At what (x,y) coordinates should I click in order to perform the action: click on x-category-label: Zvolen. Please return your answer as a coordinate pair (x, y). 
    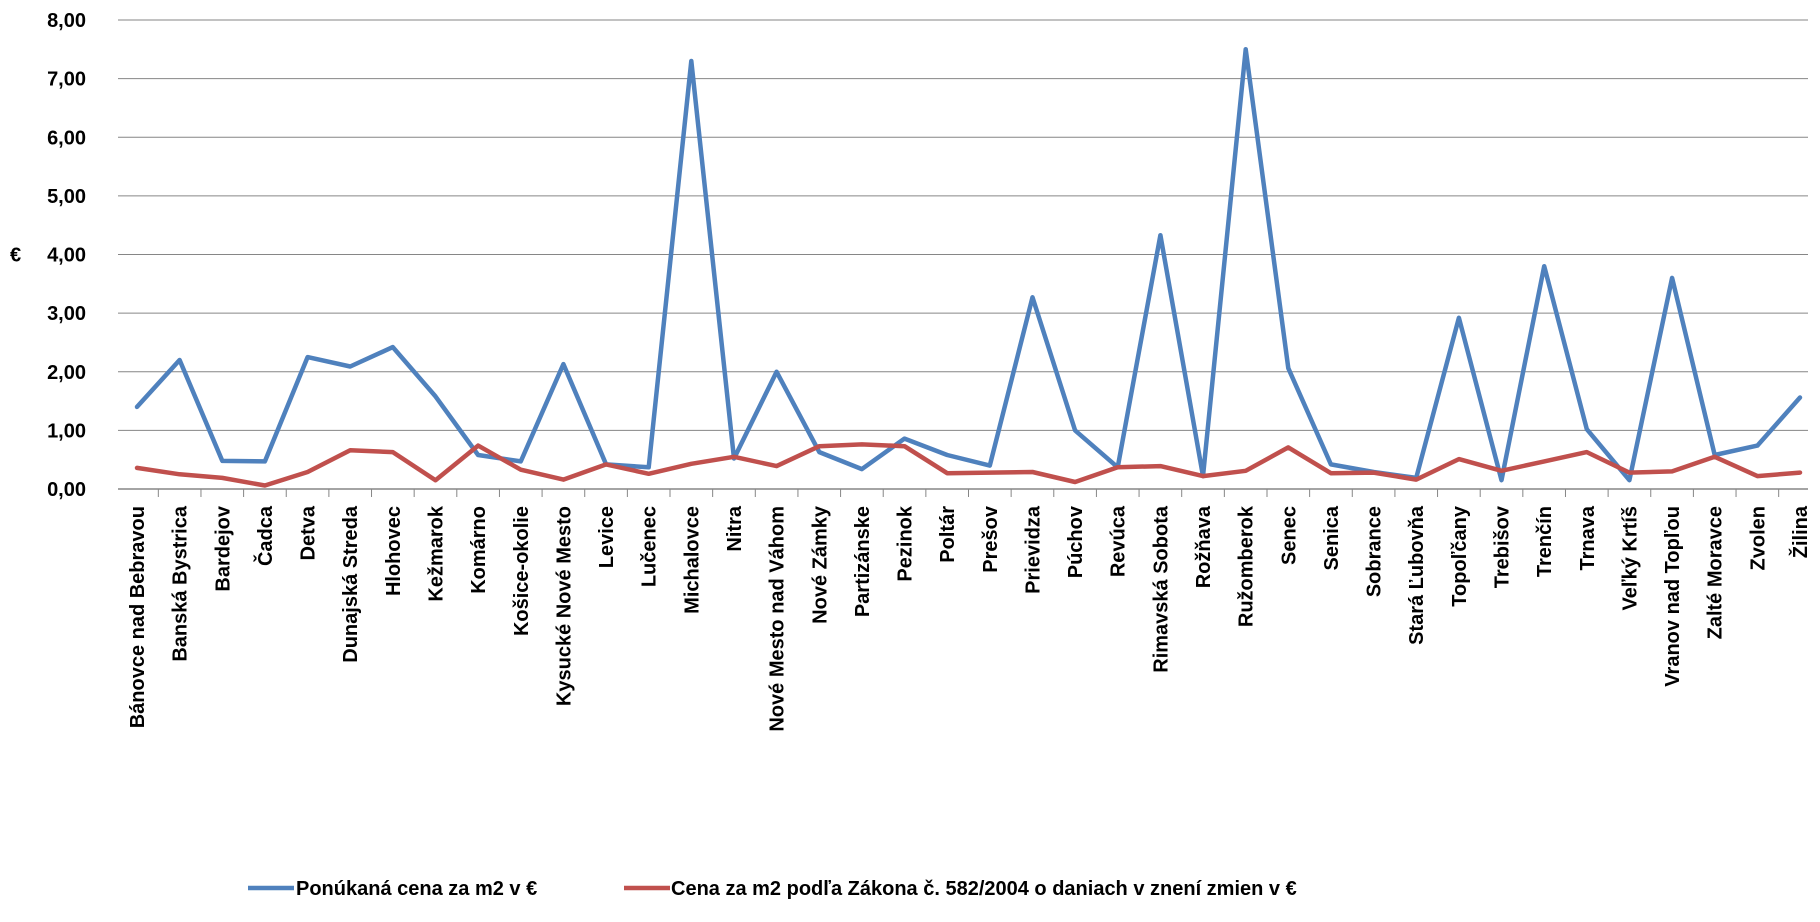
    Looking at the image, I should click on (1758, 538).